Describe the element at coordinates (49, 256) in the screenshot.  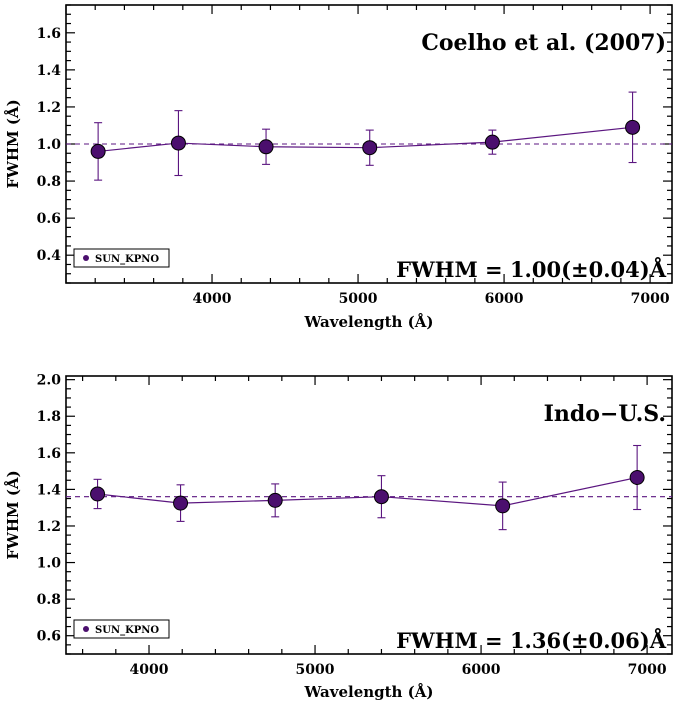
I see `y-tick-label: 0.4` at that location.